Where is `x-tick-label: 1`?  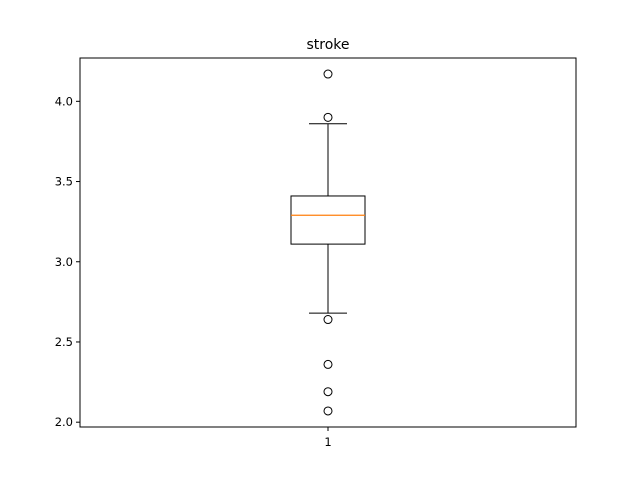 x-tick-label: 1 is located at coordinates (327, 442).